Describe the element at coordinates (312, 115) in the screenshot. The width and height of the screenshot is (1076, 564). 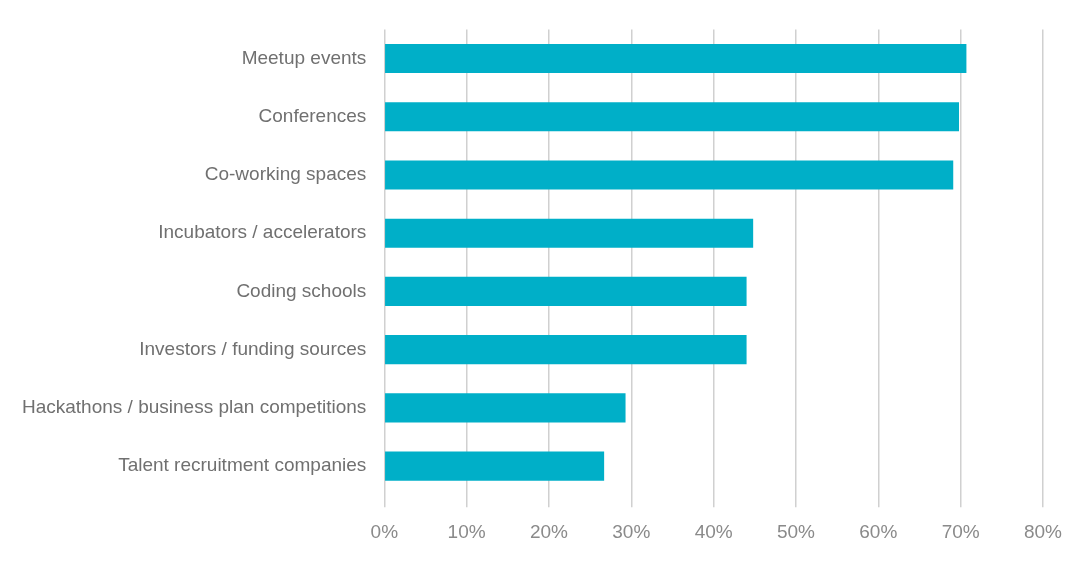
I see `y-tick-label: Conferences` at that location.